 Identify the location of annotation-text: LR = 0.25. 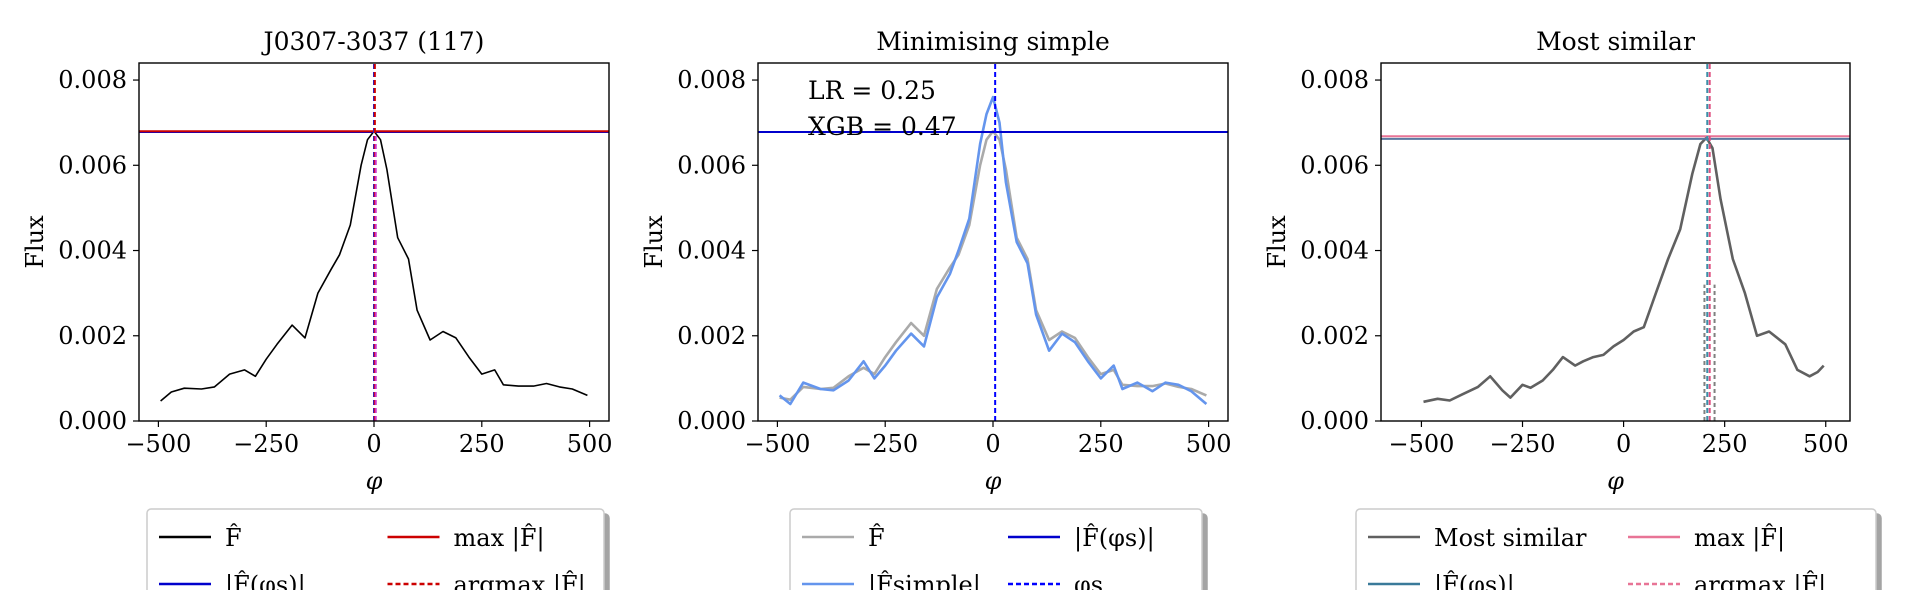
(872, 90).